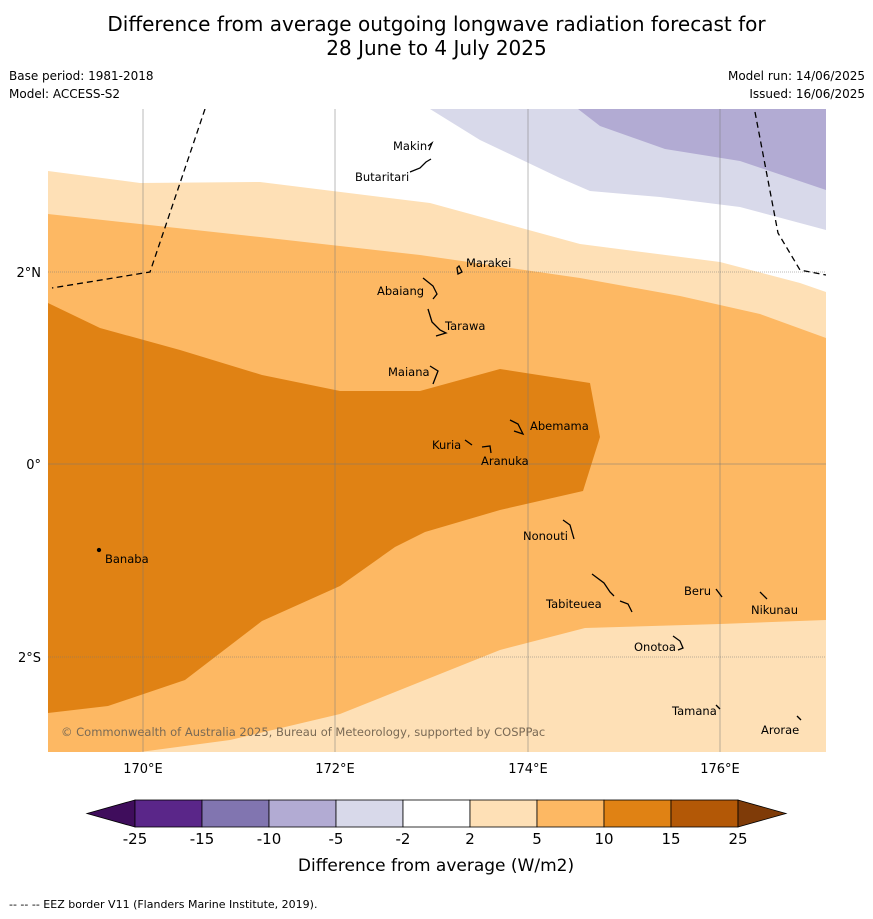 This screenshot has width=873, height=919. I want to click on meta-right: Model run: 14/06/2025 Issued: 16/06/2025, so click(796, 85).